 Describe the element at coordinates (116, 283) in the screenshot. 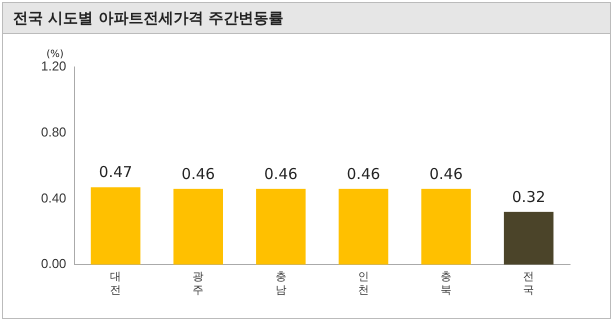

I see `x-tick-label: 대전` at that location.